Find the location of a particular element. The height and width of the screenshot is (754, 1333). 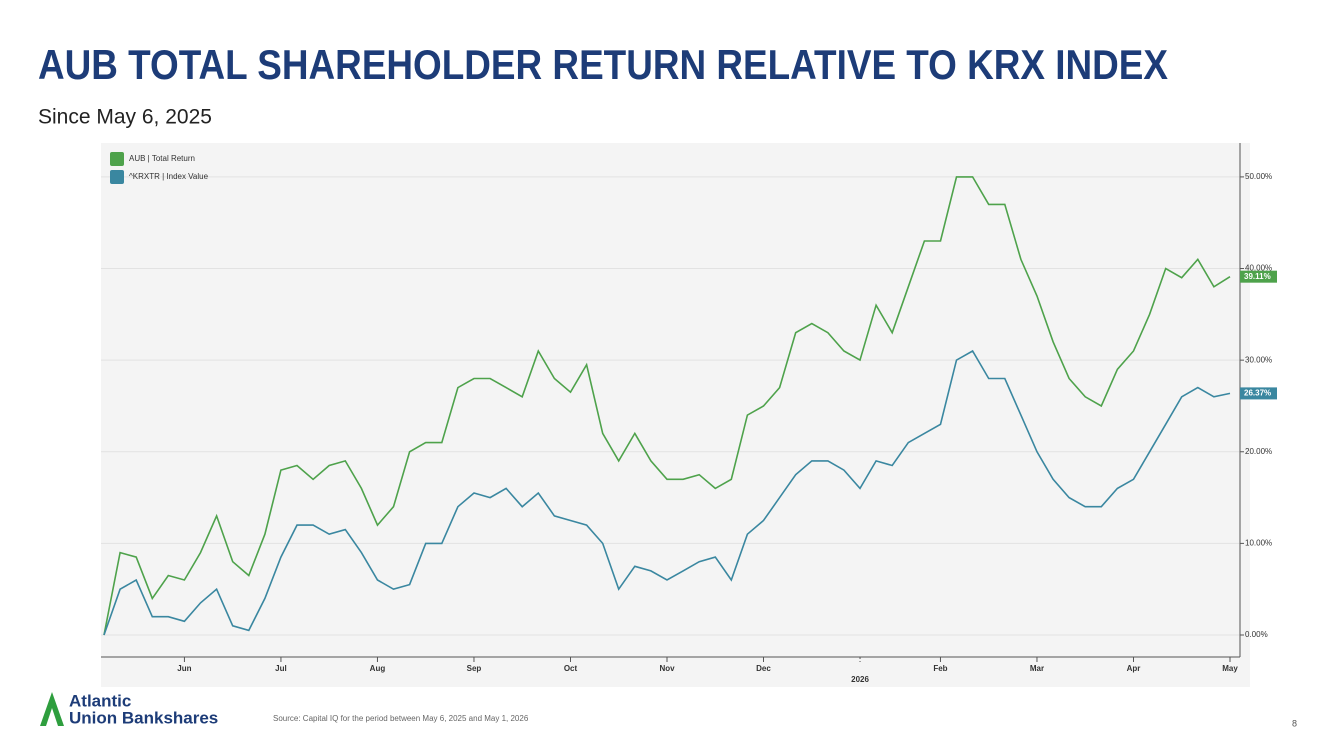

end-label: 26.37% is located at coordinates (1257, 393).